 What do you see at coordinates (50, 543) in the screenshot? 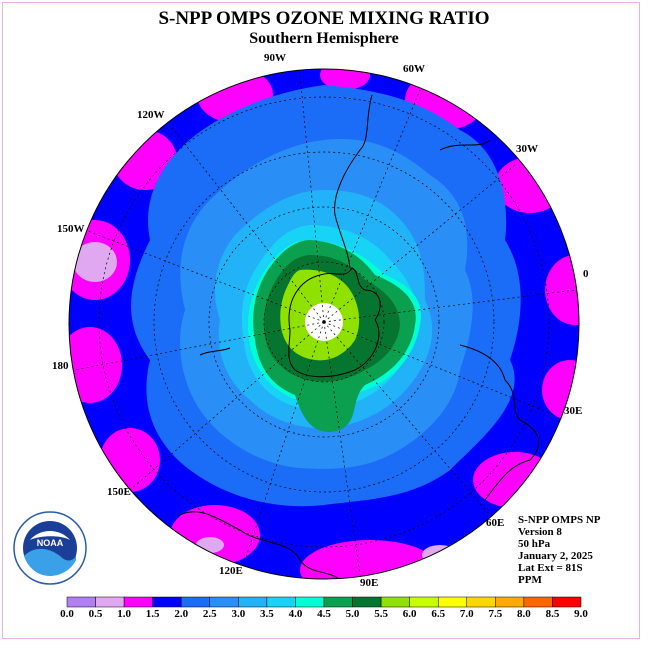
I see `noaa-logo-text: NOAA` at bounding box center [50, 543].